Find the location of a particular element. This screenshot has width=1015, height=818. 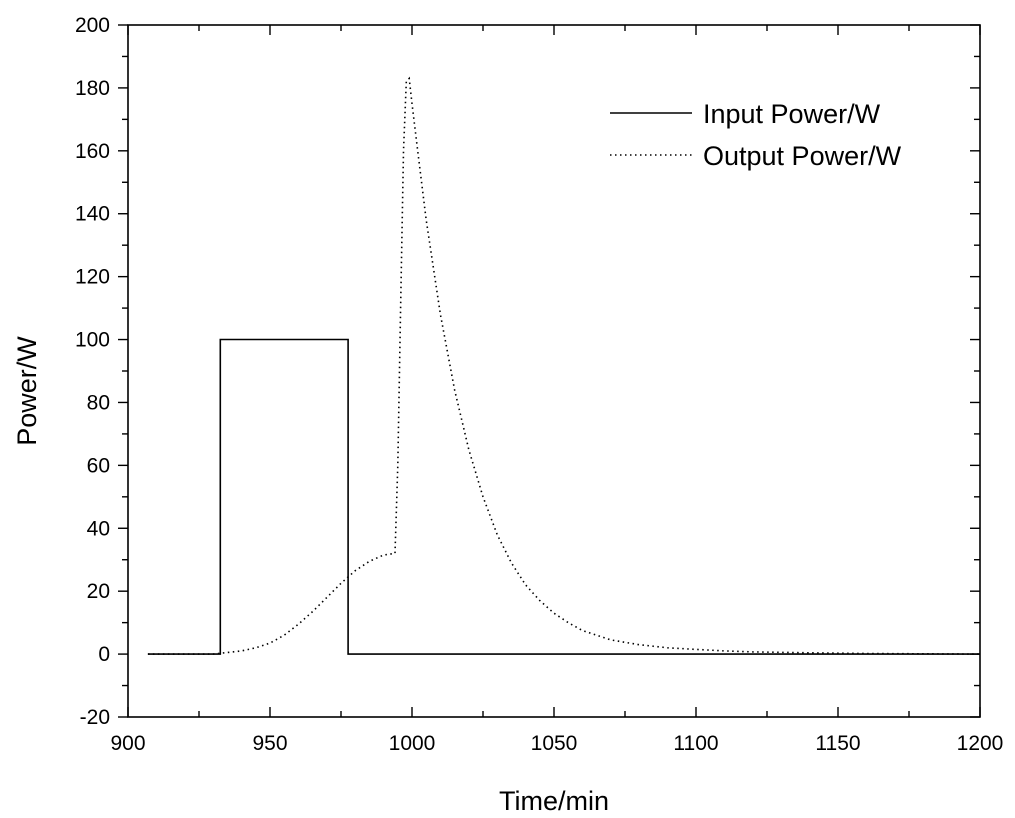

y-tick-label: 60 is located at coordinates (98, 465).